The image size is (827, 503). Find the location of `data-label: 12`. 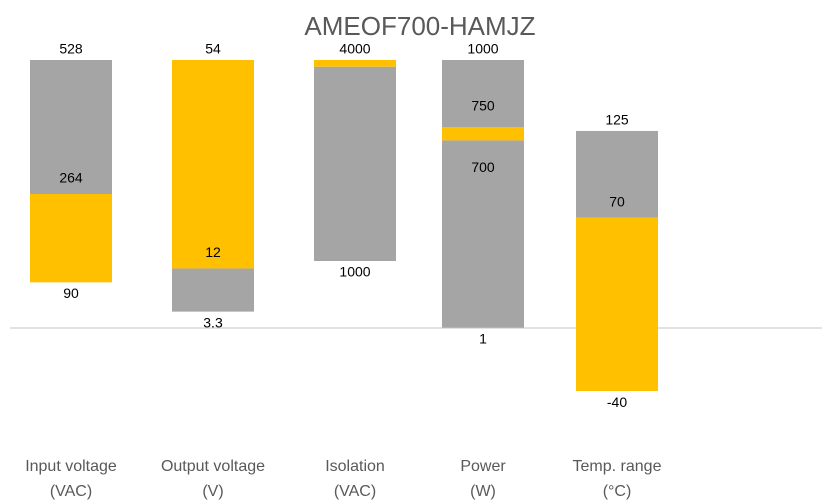

data-label: 12 is located at coordinates (213, 252).